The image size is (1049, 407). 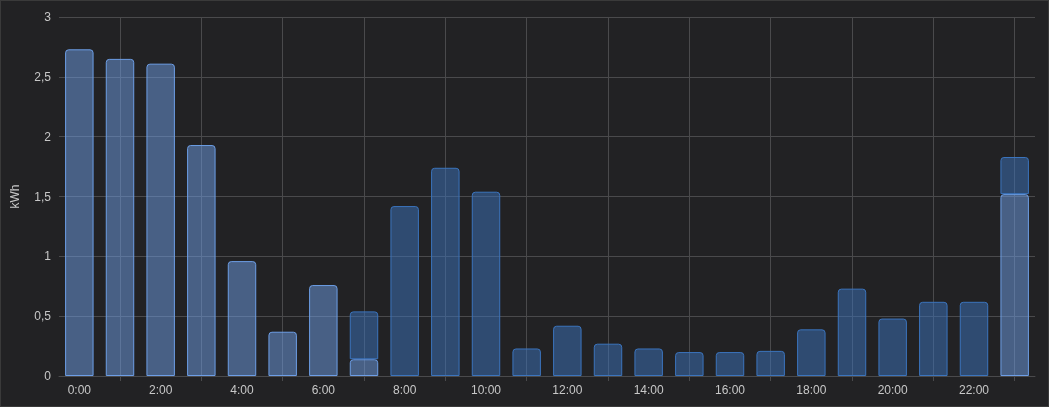 I want to click on x-tick-label: 10:00, so click(x=486, y=390).